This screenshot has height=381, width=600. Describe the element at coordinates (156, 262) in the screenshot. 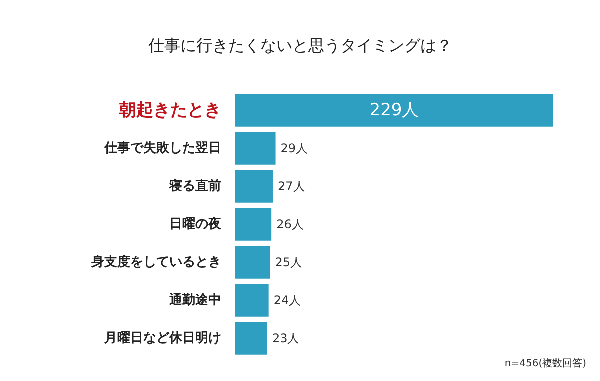

I see `y-tick-label: 身支度をしているとき` at that location.